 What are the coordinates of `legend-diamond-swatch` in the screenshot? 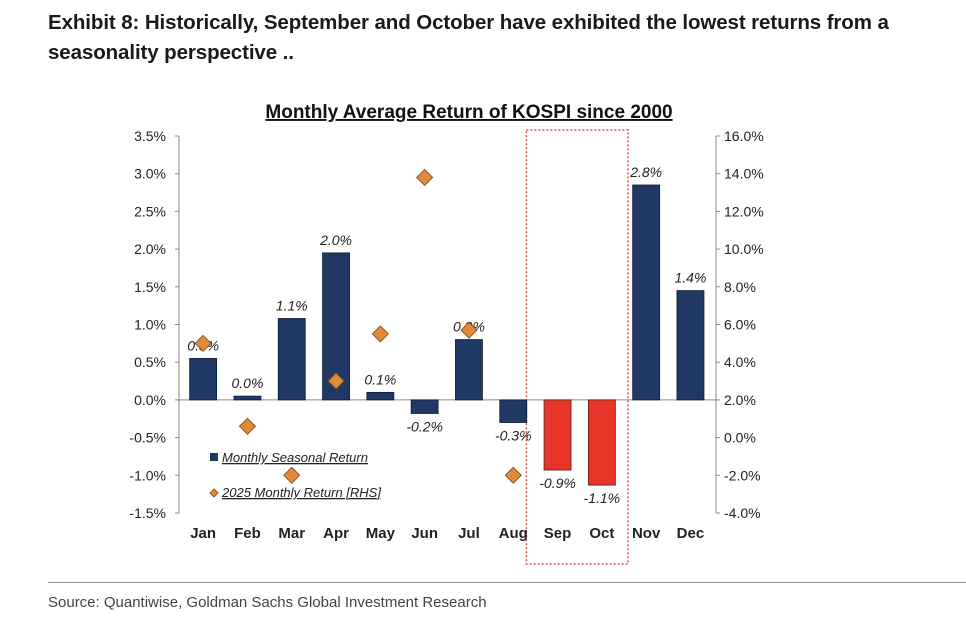 It's located at (214, 493).